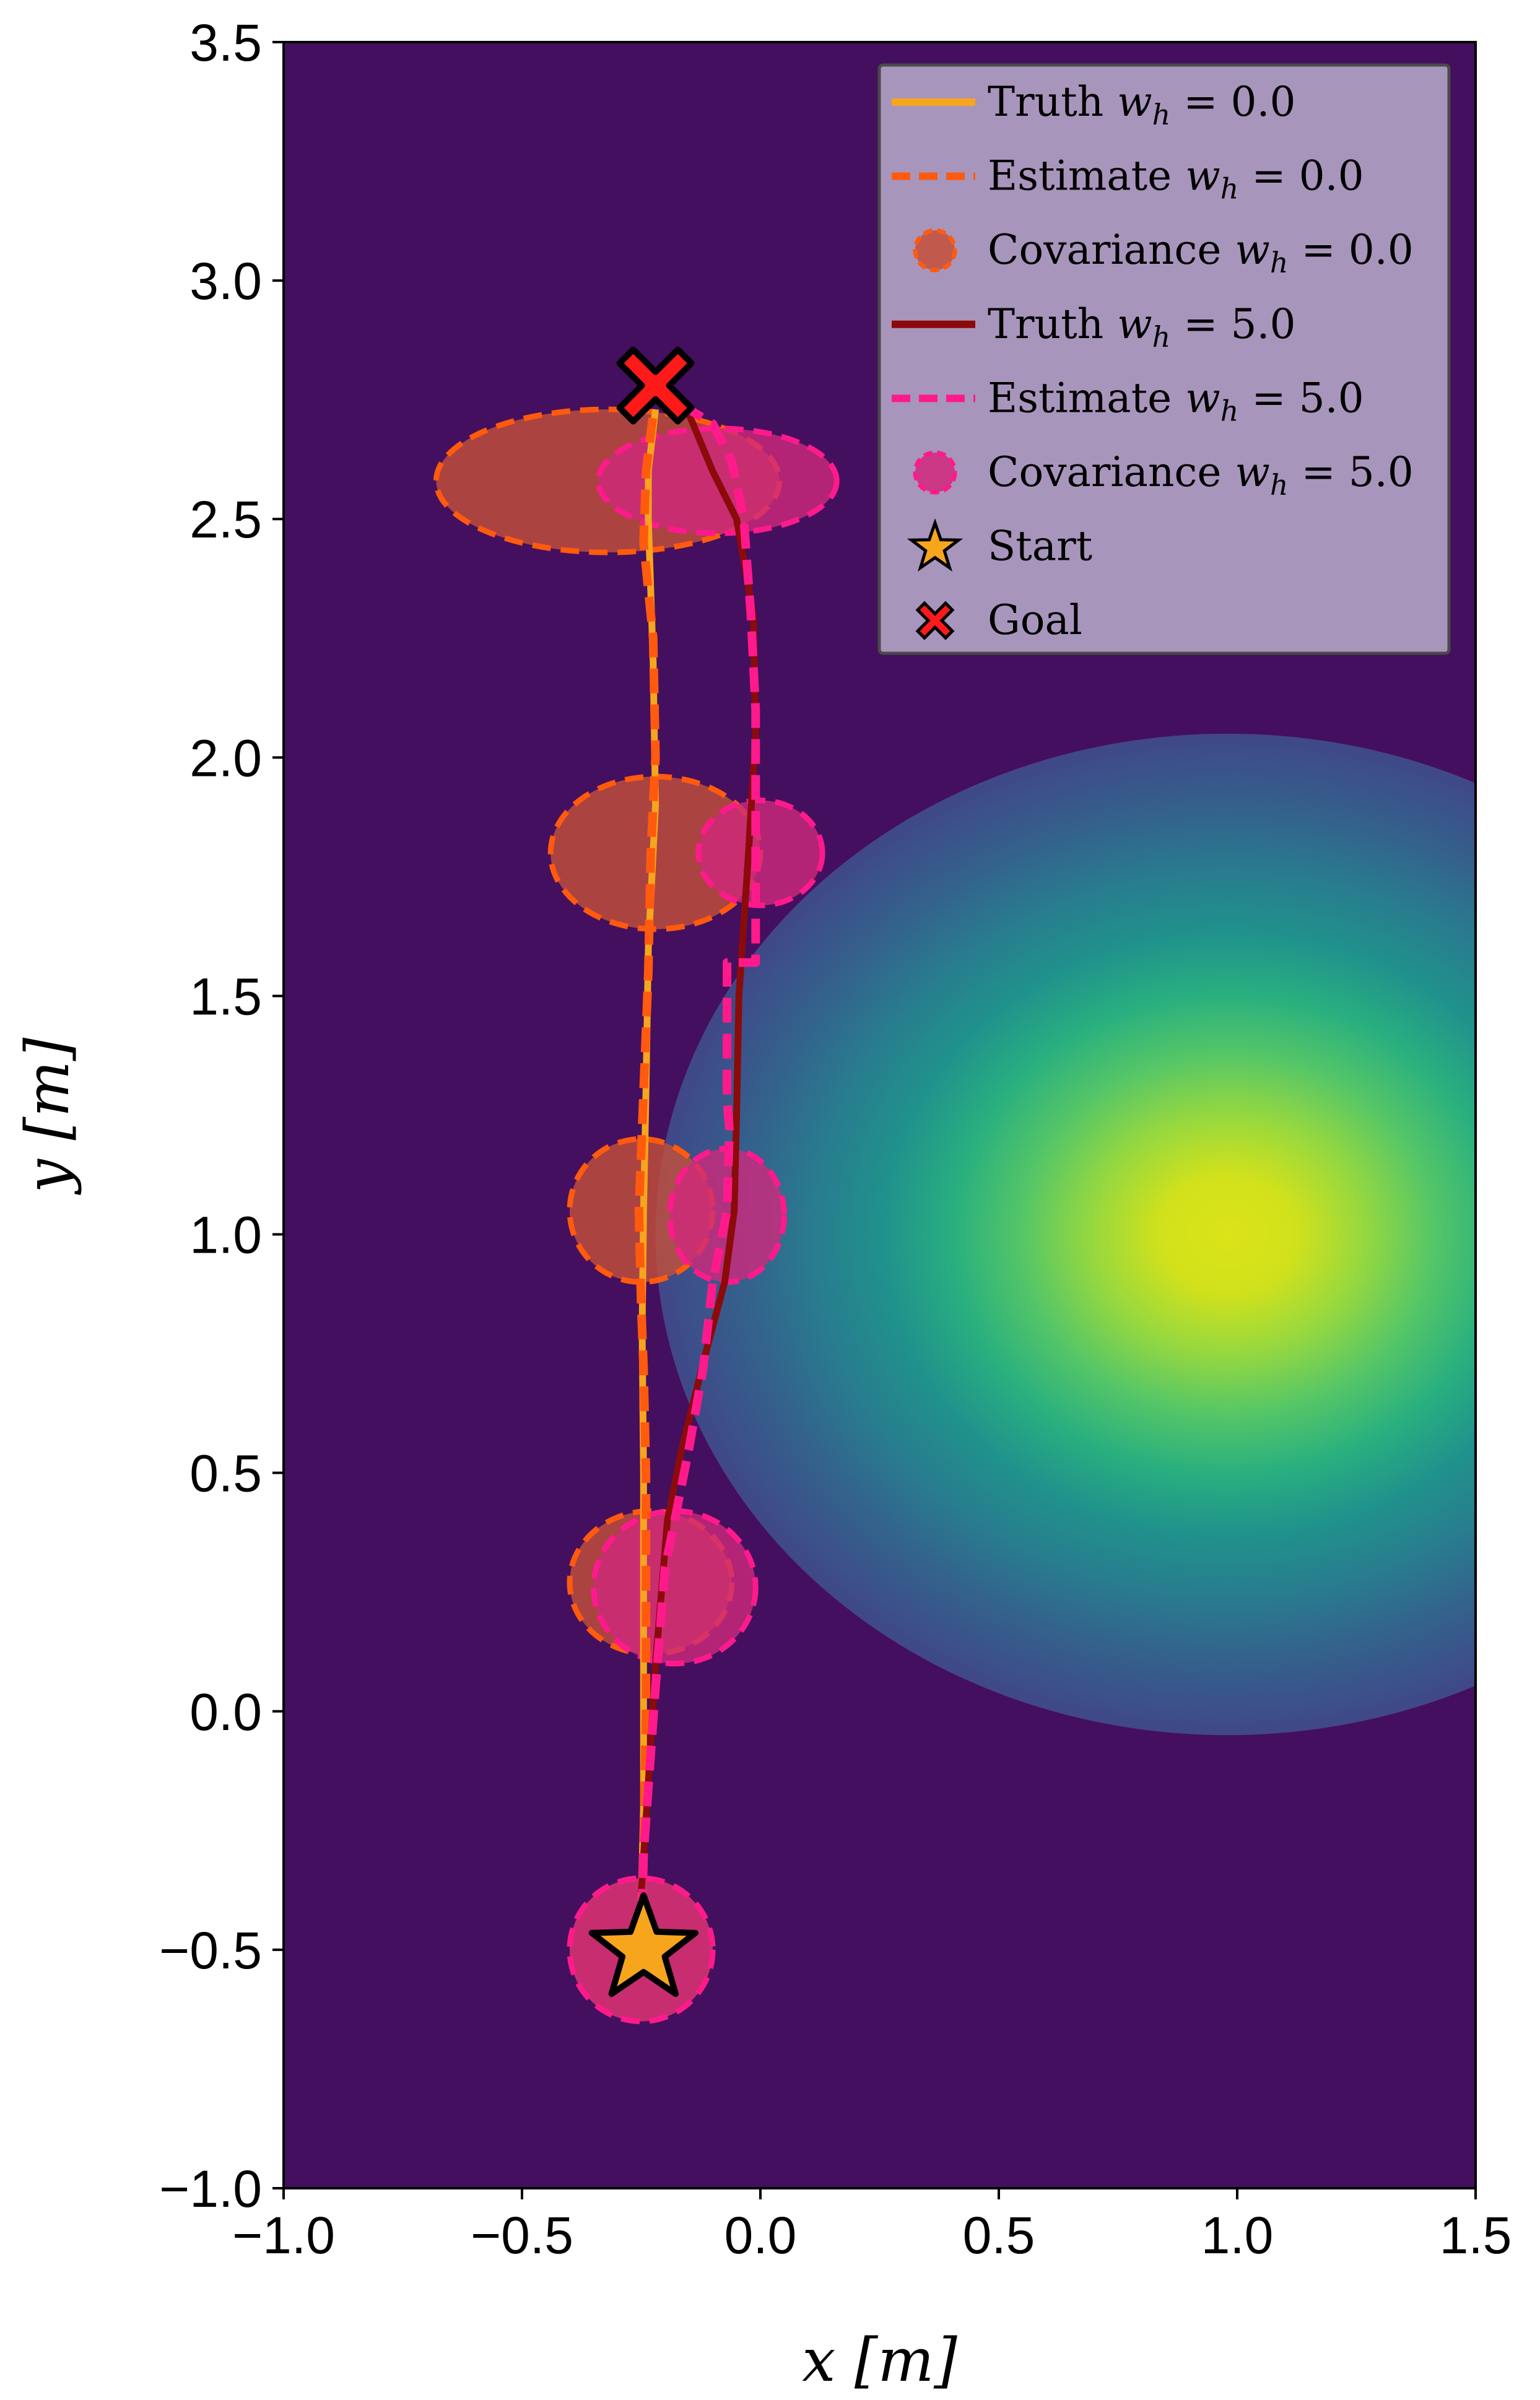 This screenshot has height=2400, width=1540. I want to click on y-tick-label: 1.0, so click(225, 1235).